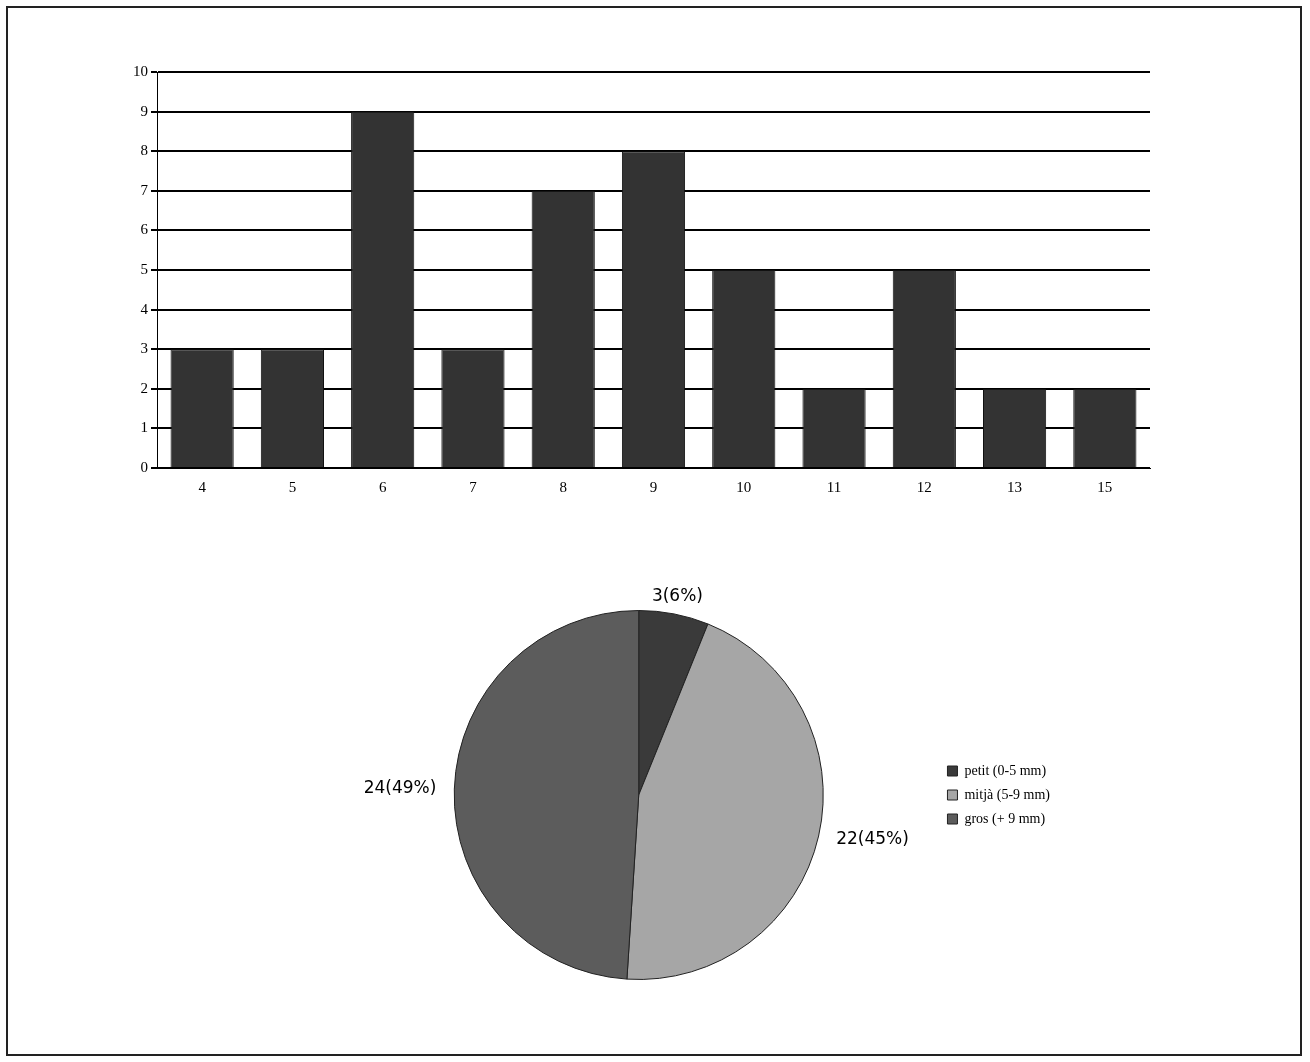 The height and width of the screenshot is (1062, 1310). Describe the element at coordinates (1105, 486) in the screenshot. I see `x-tick-label: 15` at that location.